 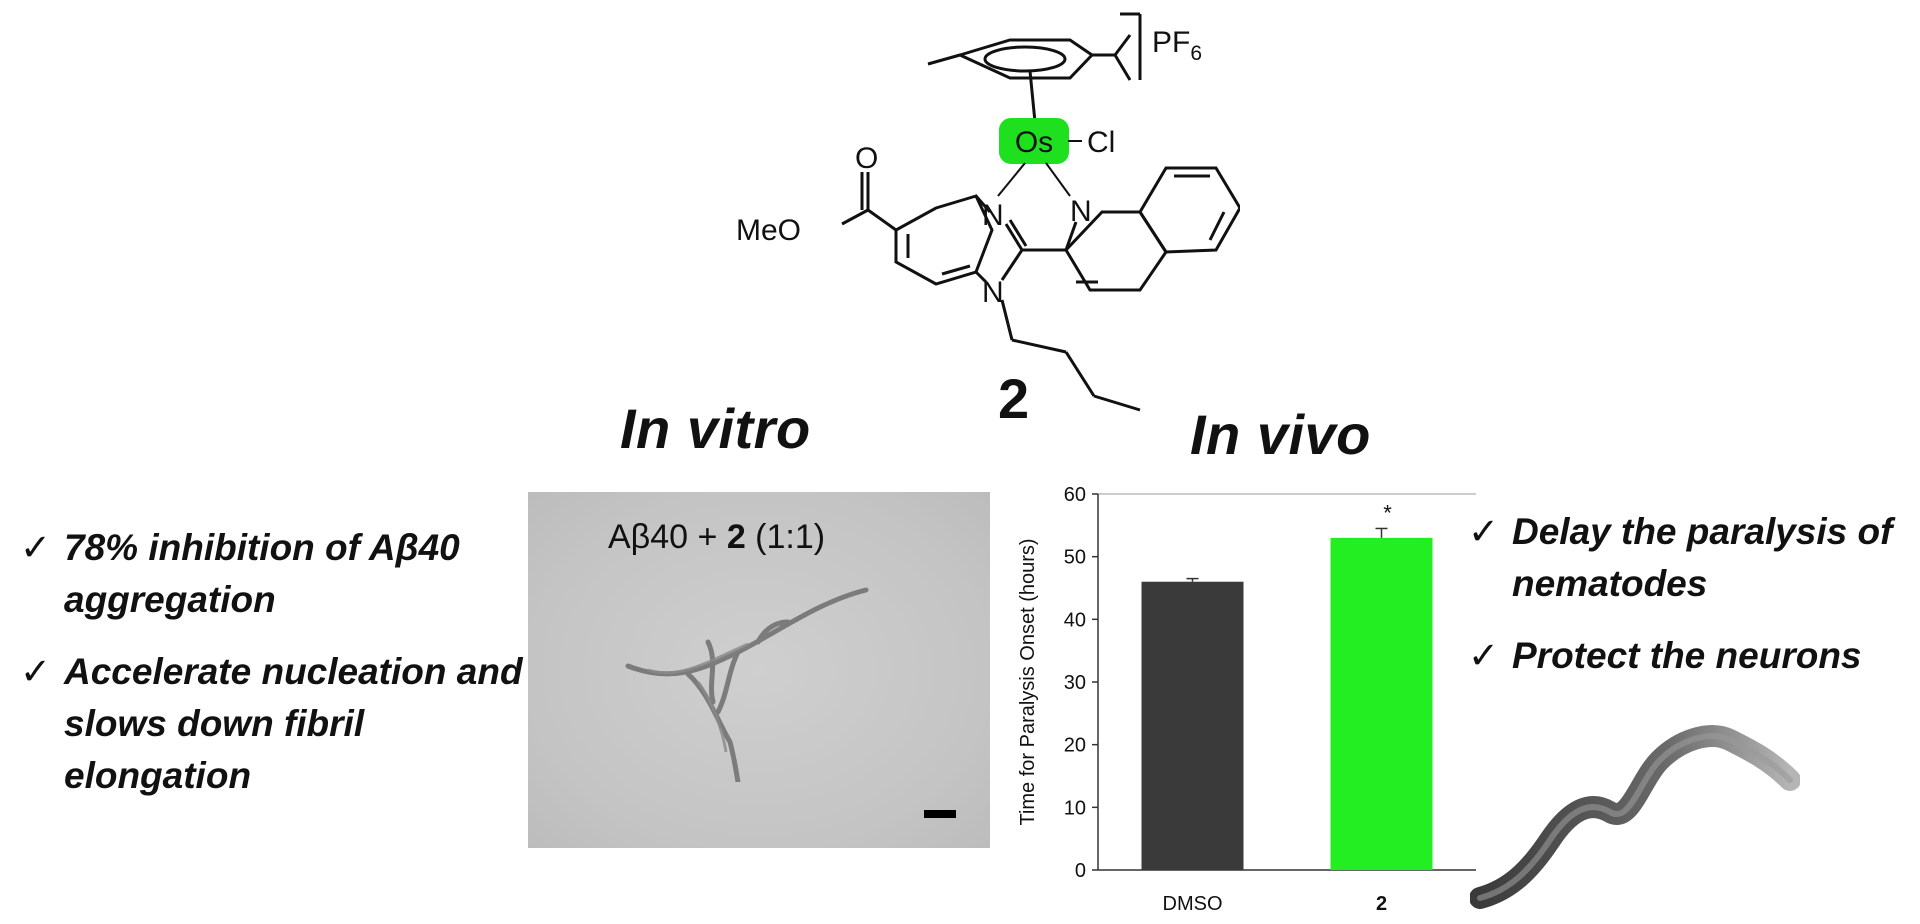 I want to click on y-tick-label: 60, so click(x=1075, y=495).